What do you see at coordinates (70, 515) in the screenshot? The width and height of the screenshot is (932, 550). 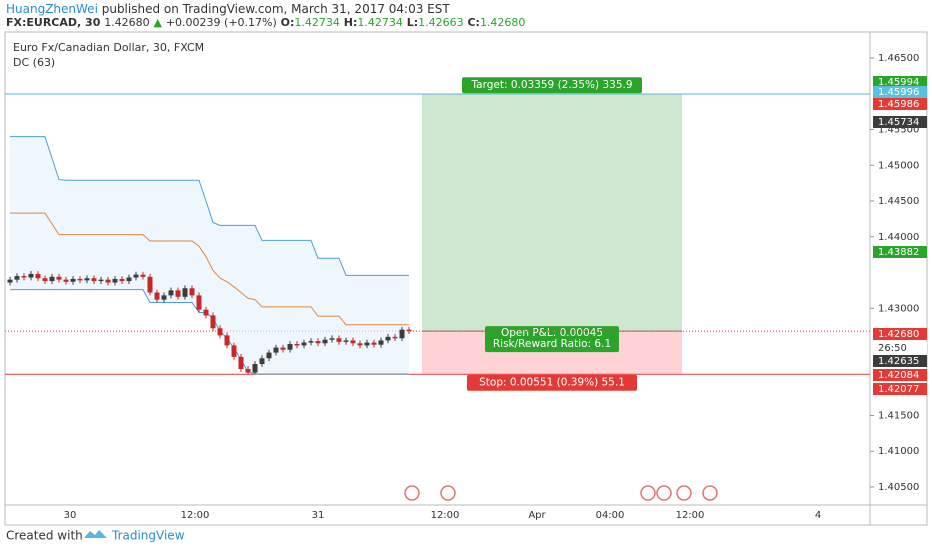 I see `x-tick-label: 30` at bounding box center [70, 515].